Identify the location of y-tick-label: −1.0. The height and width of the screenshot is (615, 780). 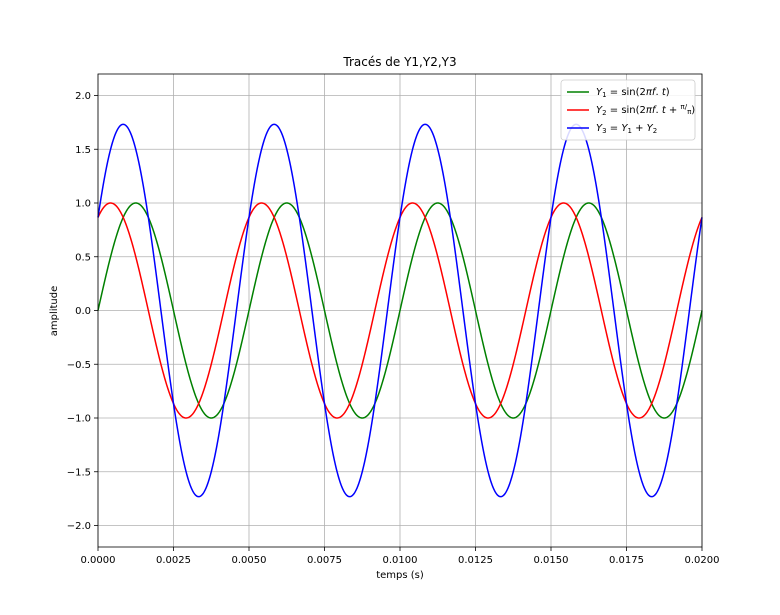
(79, 419).